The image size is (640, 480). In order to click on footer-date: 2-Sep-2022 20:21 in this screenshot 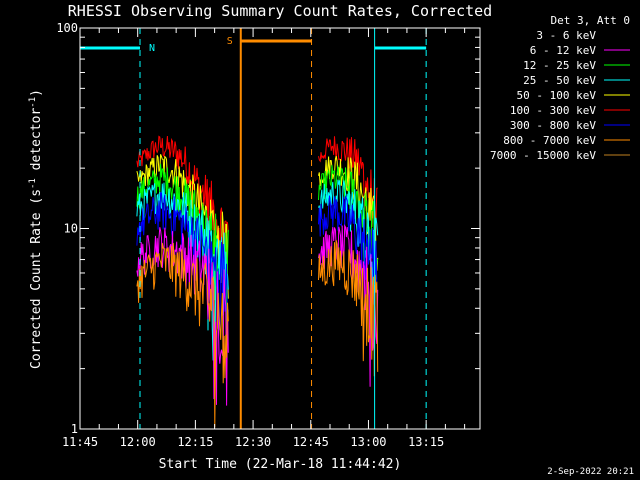, I will do `click(590, 472)`.